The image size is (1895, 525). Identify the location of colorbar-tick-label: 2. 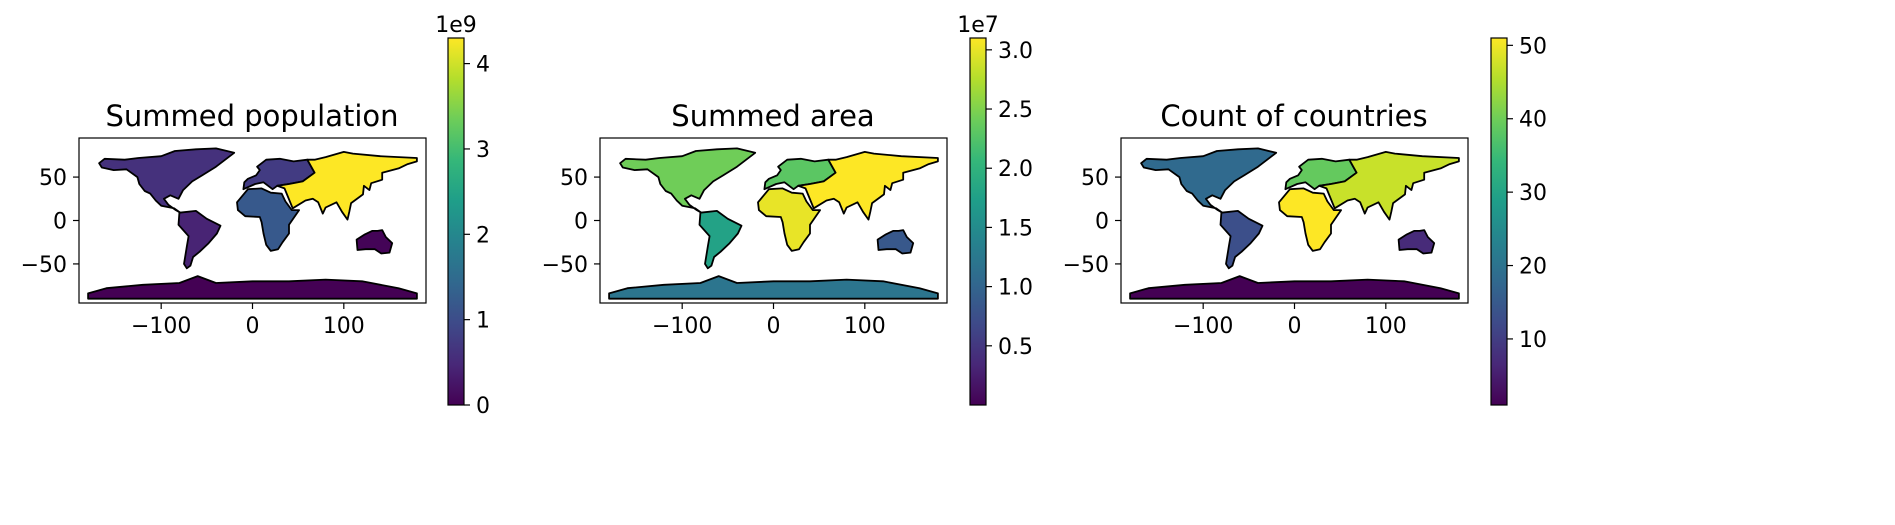
(483, 235).